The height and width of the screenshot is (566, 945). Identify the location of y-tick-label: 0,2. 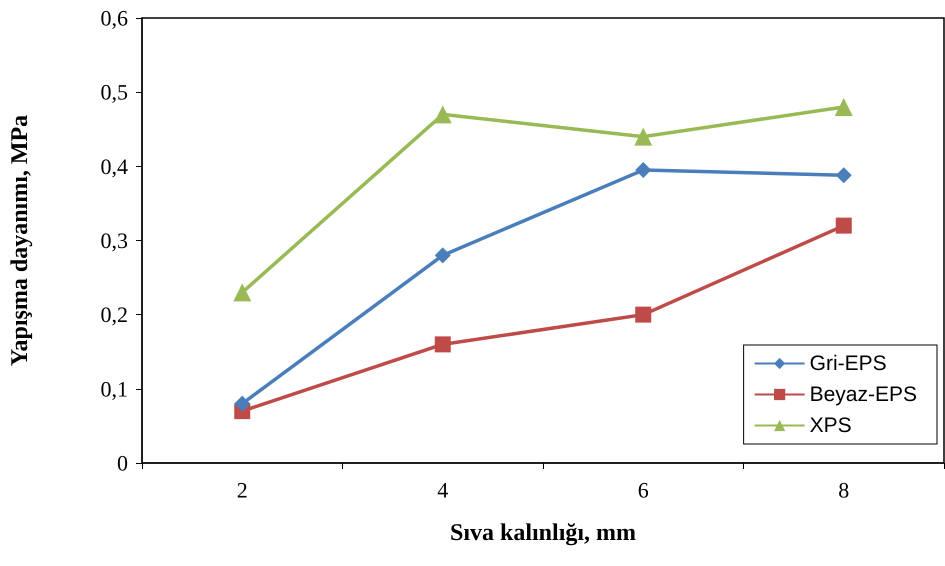
(114, 315).